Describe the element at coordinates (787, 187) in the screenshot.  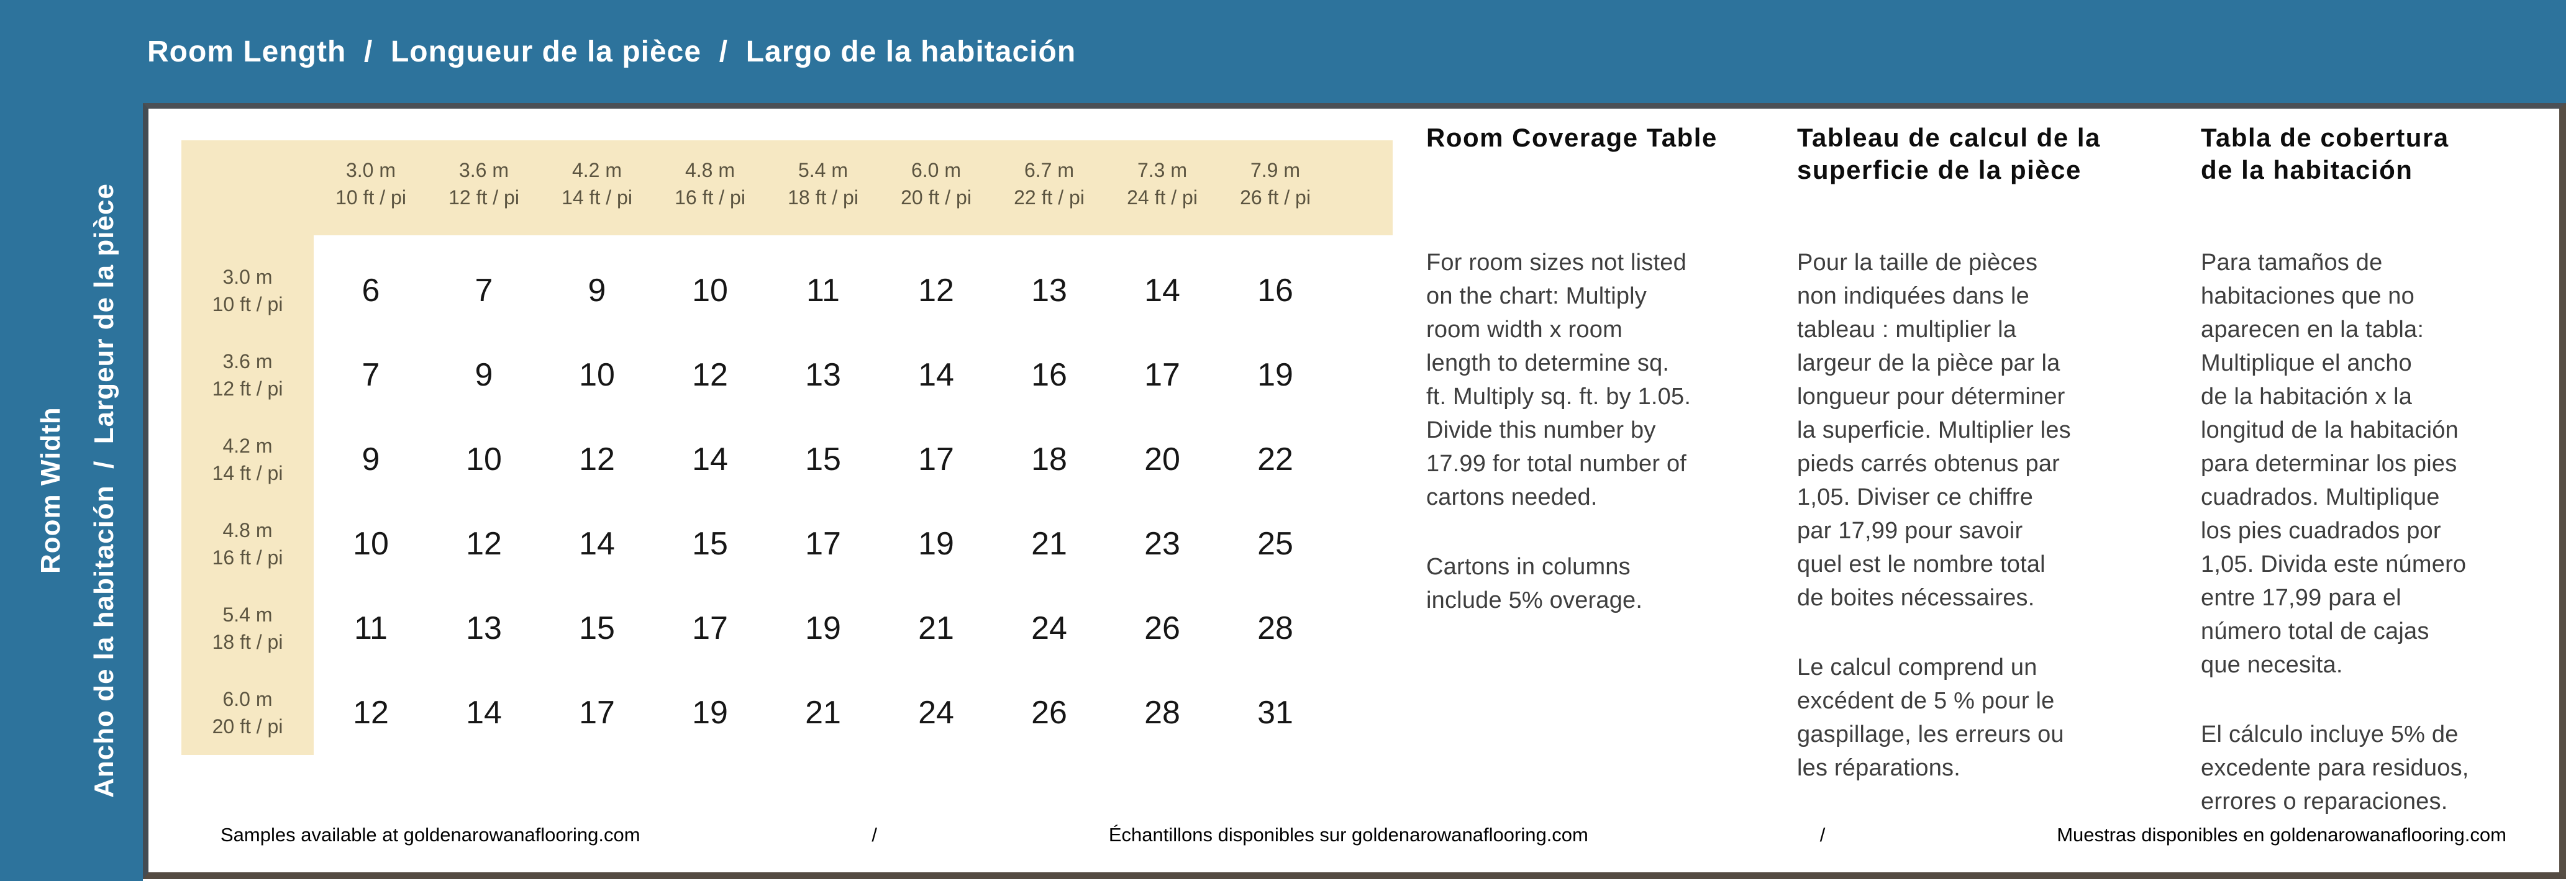
I see `table-column-header-band` at that location.